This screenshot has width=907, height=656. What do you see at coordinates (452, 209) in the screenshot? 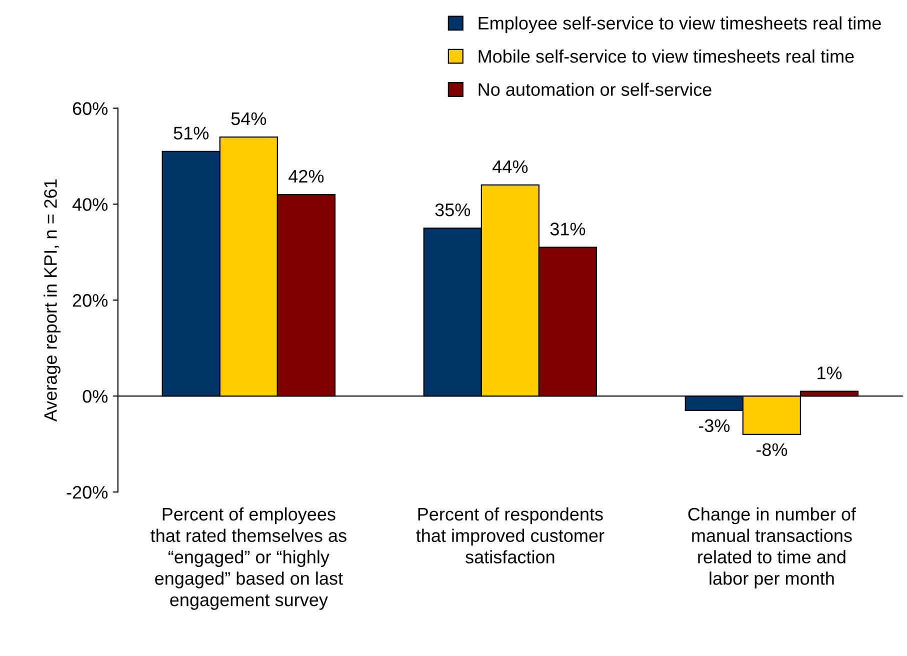
I see `data-label: 35%` at bounding box center [452, 209].